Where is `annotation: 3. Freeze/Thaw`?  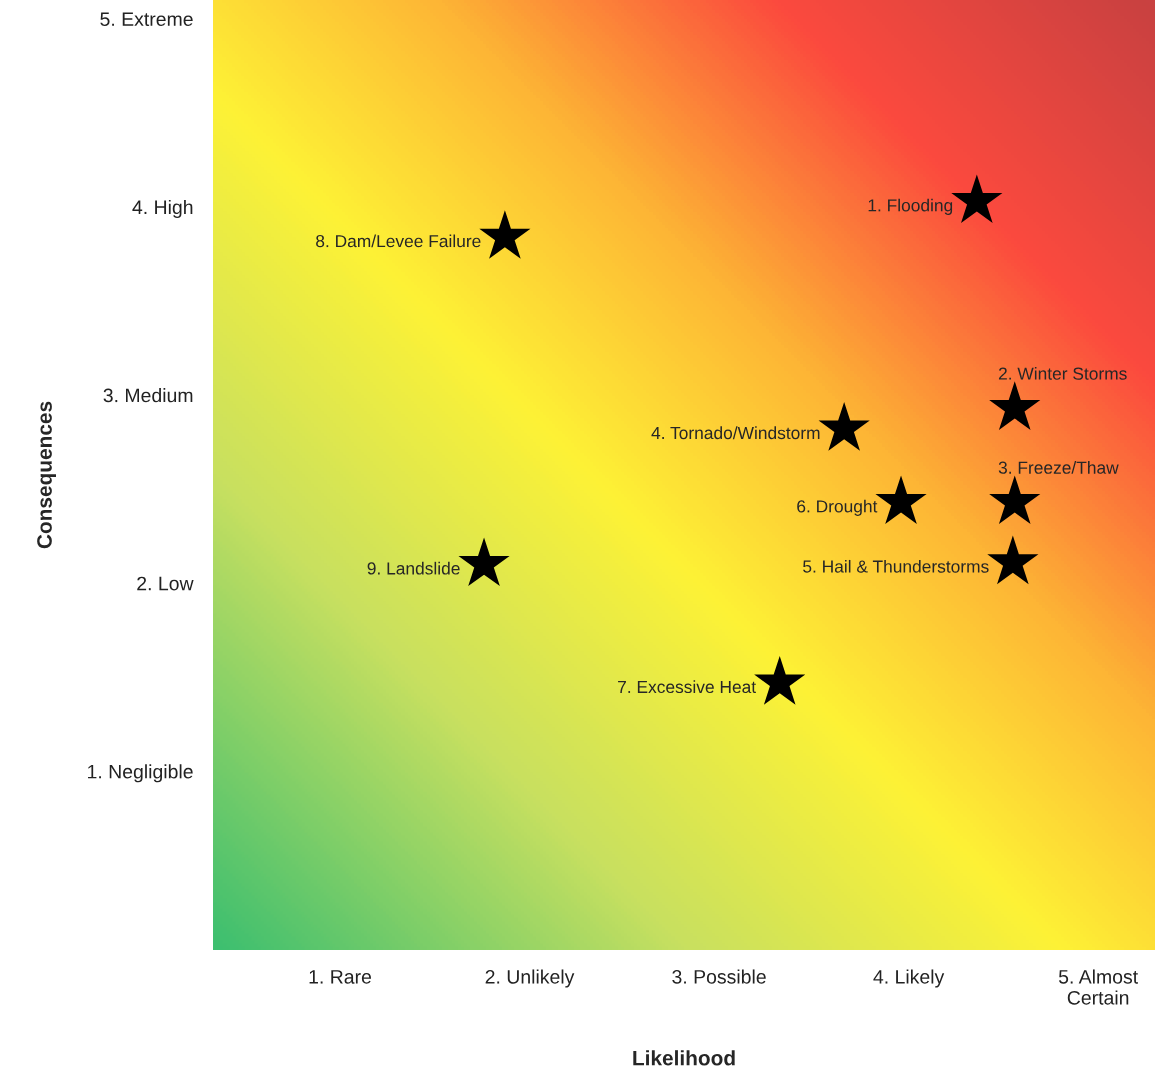
annotation: 3. Freeze/Thaw is located at coordinates (1058, 467).